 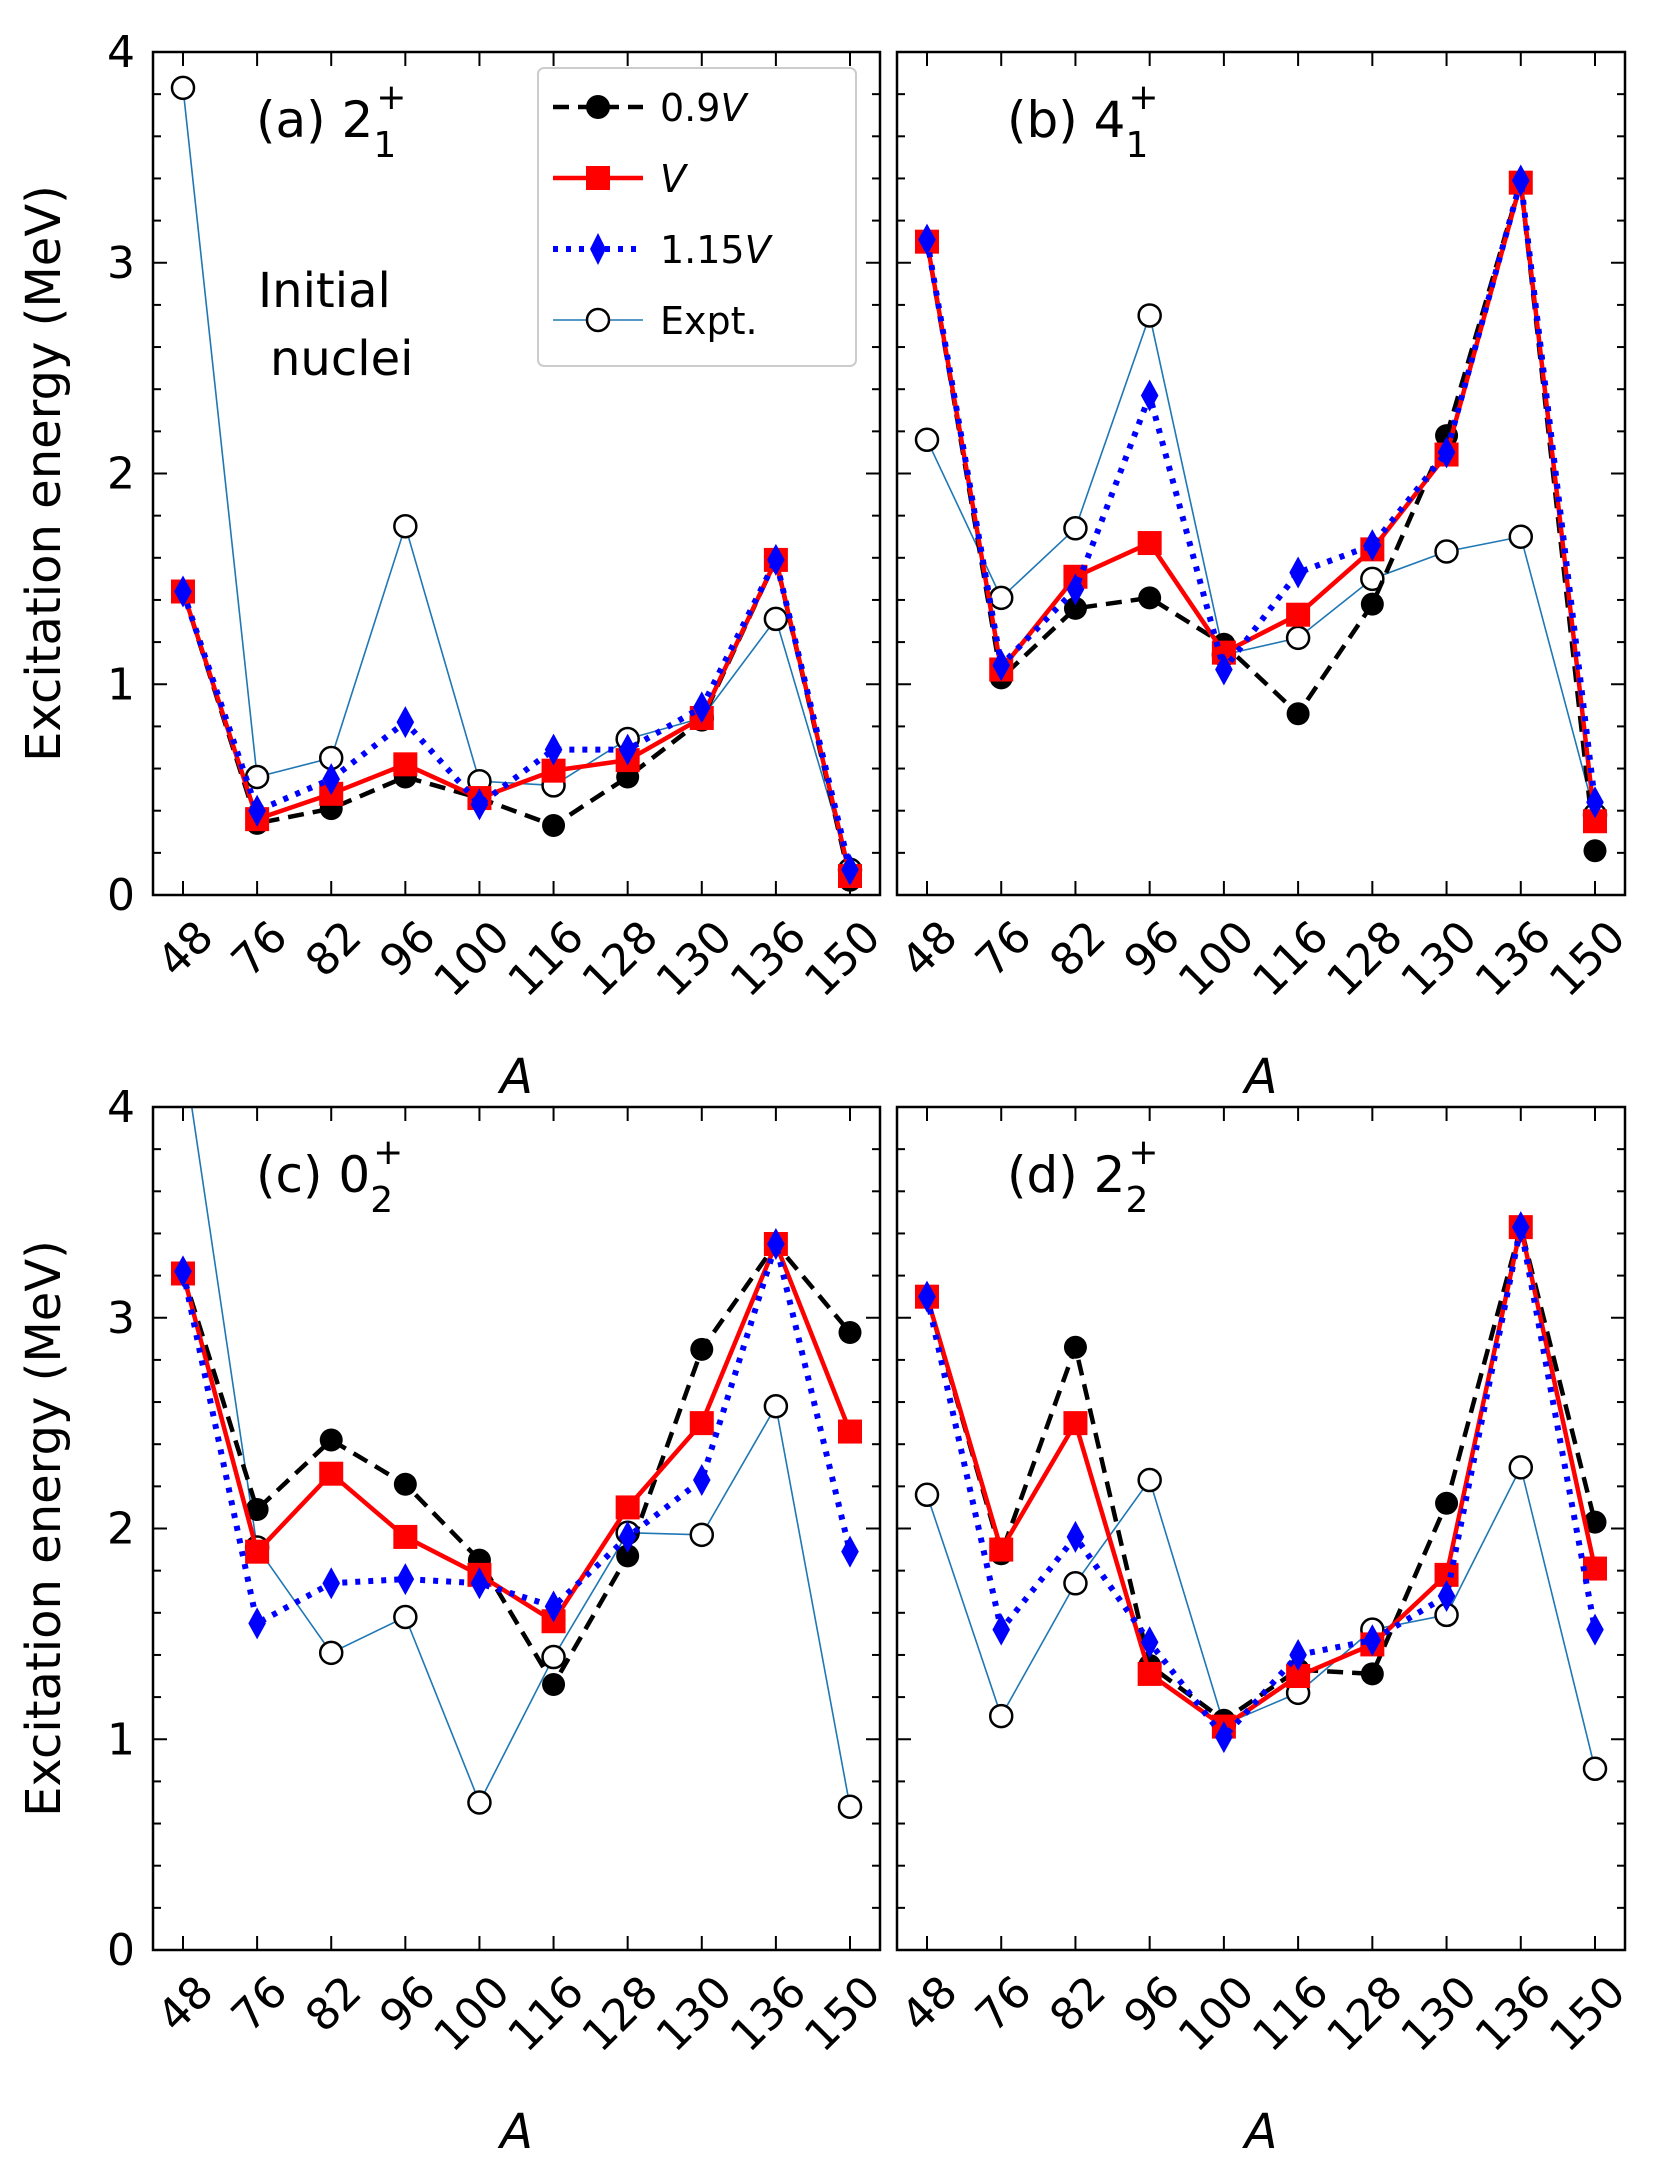 What do you see at coordinates (121, 52) in the screenshot?
I see `y-tick-label-4: 4` at bounding box center [121, 52].